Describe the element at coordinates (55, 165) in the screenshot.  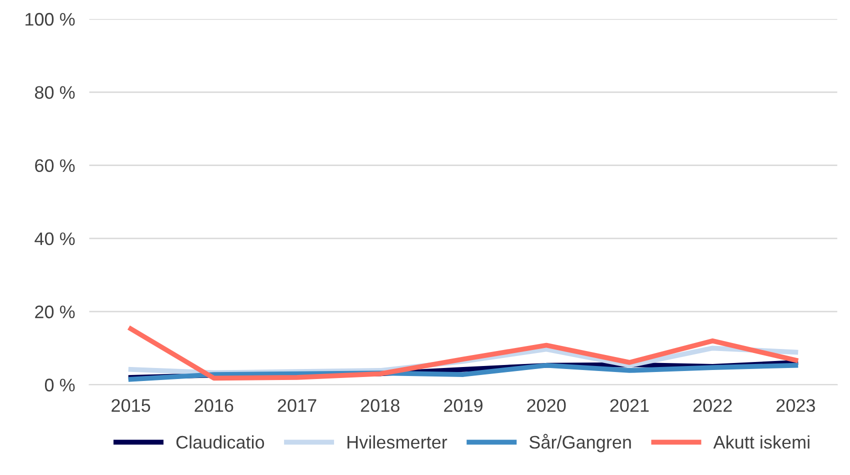
I see `y-tick-label: 60 %` at that location.